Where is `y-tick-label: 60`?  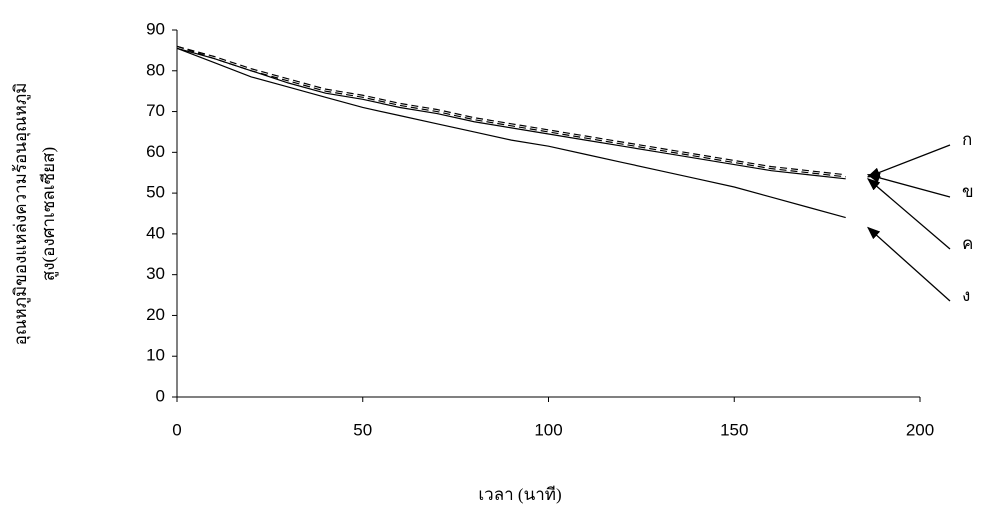 y-tick-label: 60 is located at coordinates (155, 151).